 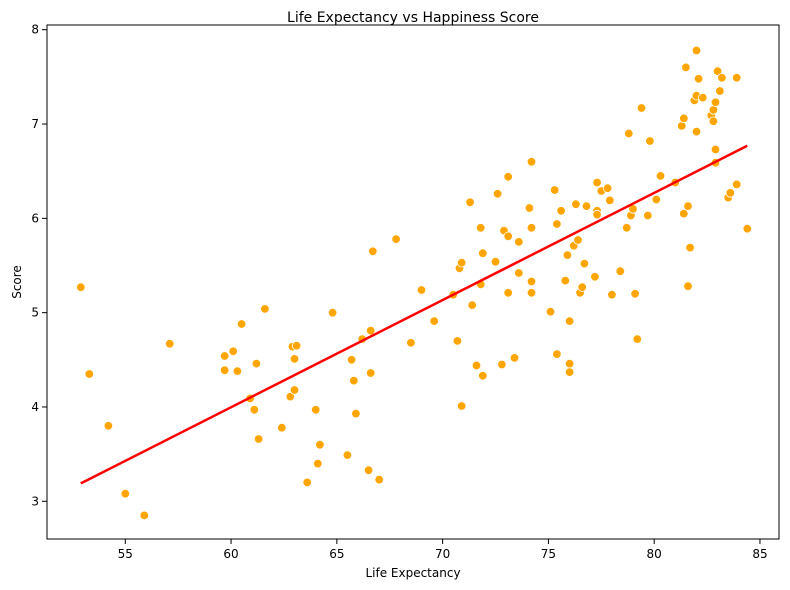 I want to click on x-tick-label: 60, so click(x=230, y=554).